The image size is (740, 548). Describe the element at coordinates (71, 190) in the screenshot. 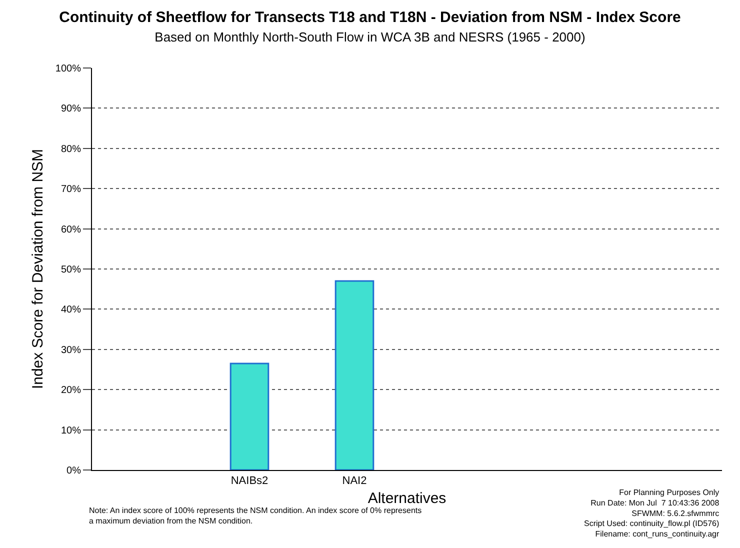

I see `y-tick-label: 70%` at that location.